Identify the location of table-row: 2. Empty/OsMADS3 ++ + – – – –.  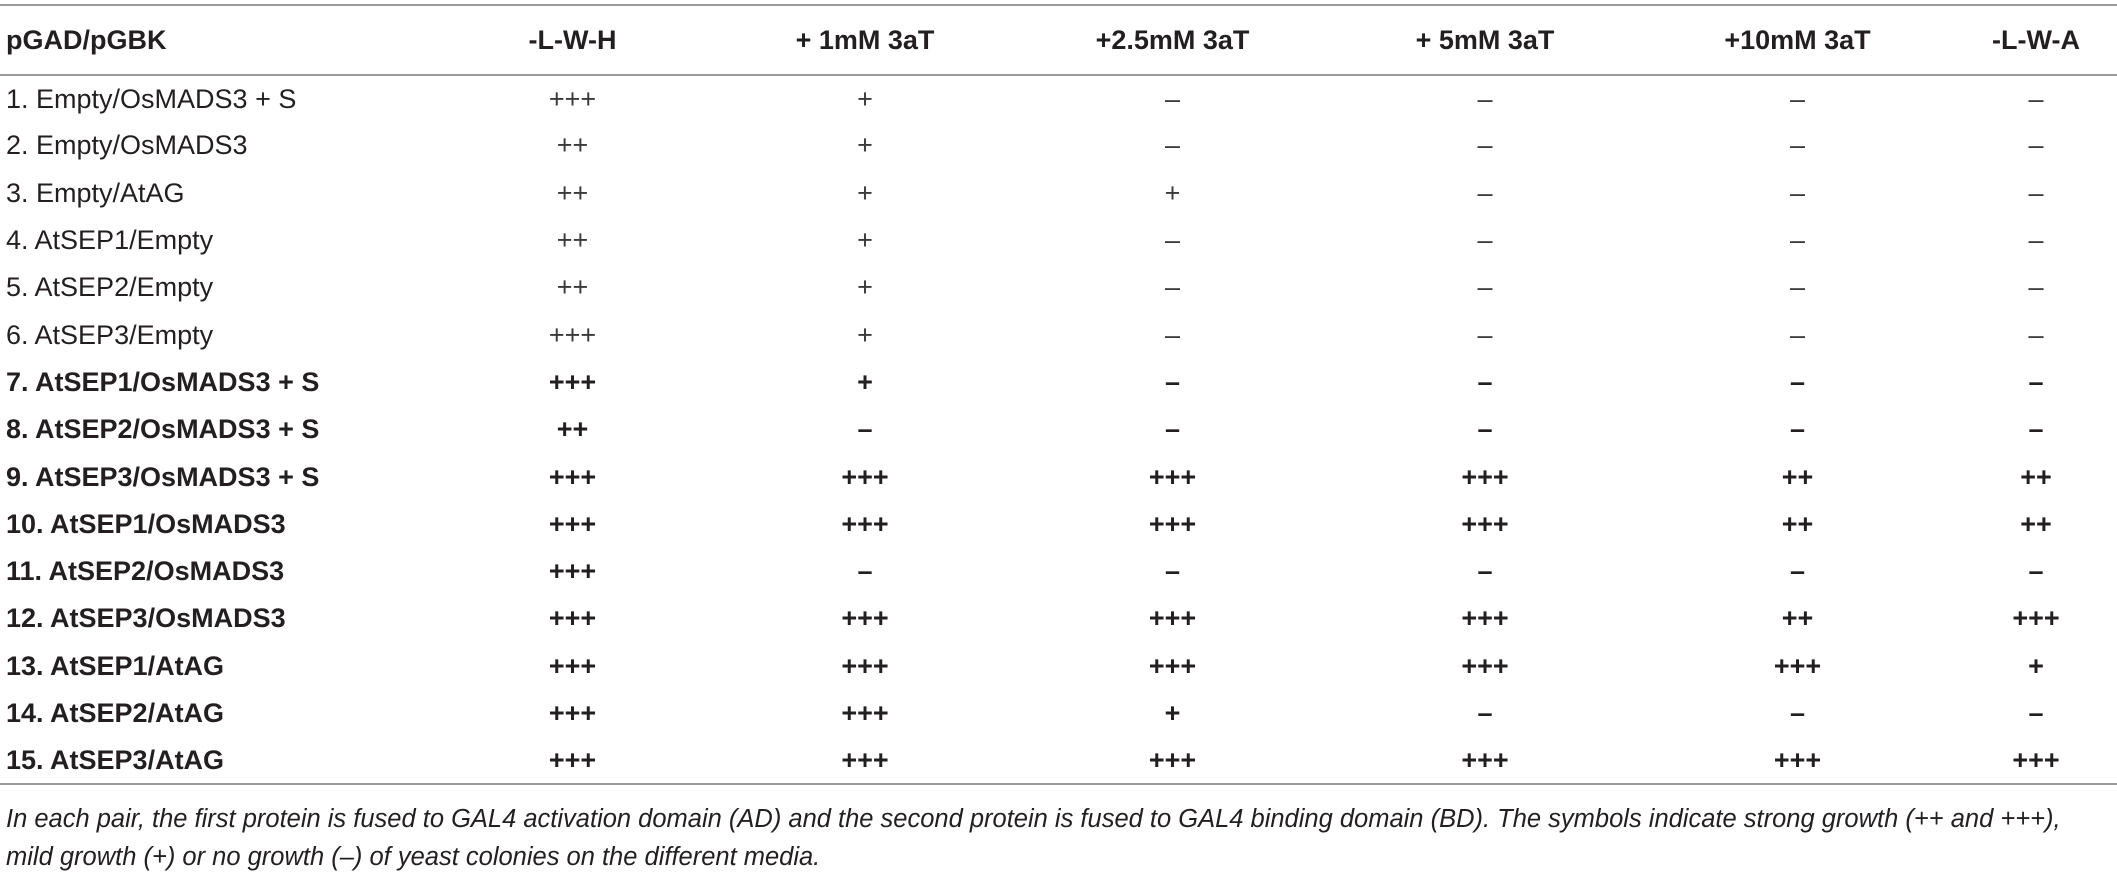
(1058, 145).